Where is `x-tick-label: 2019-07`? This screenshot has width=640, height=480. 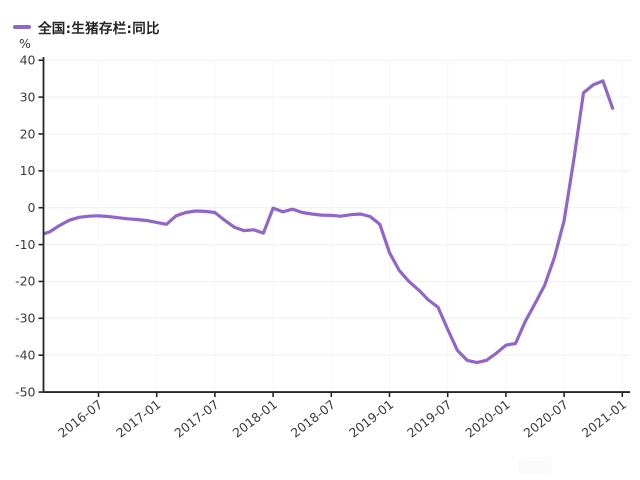
x-tick-label: 2019-07 is located at coordinates (429, 419).